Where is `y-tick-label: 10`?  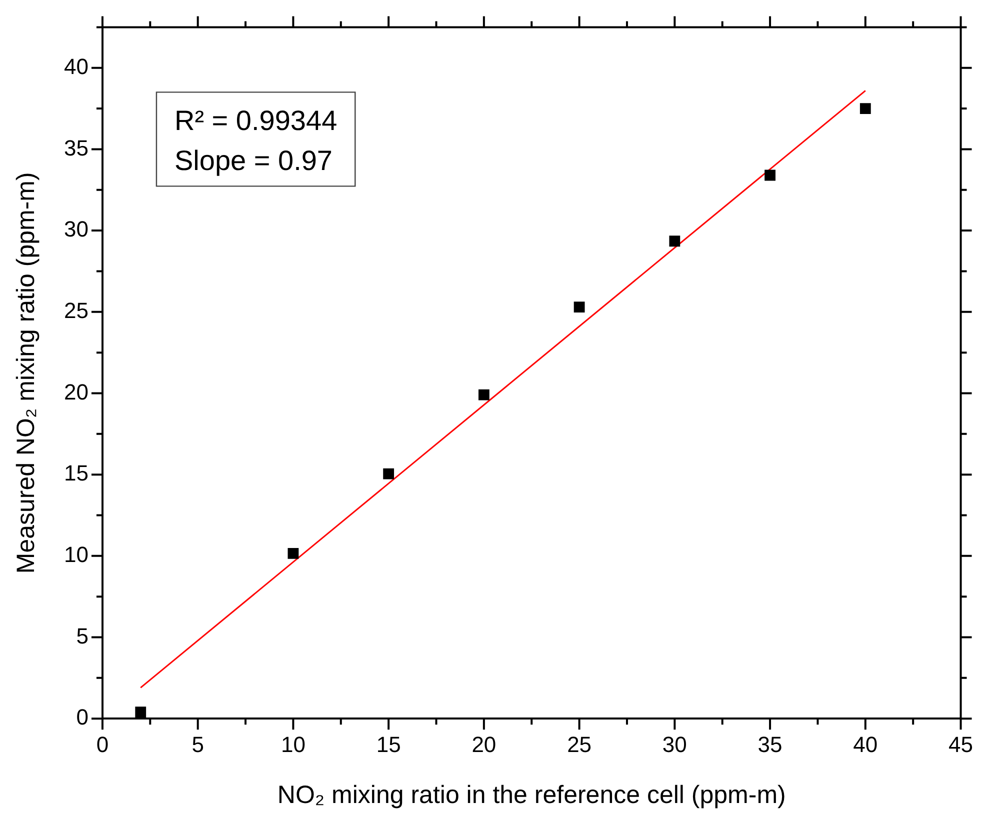 y-tick-label: 10 is located at coordinates (76, 554).